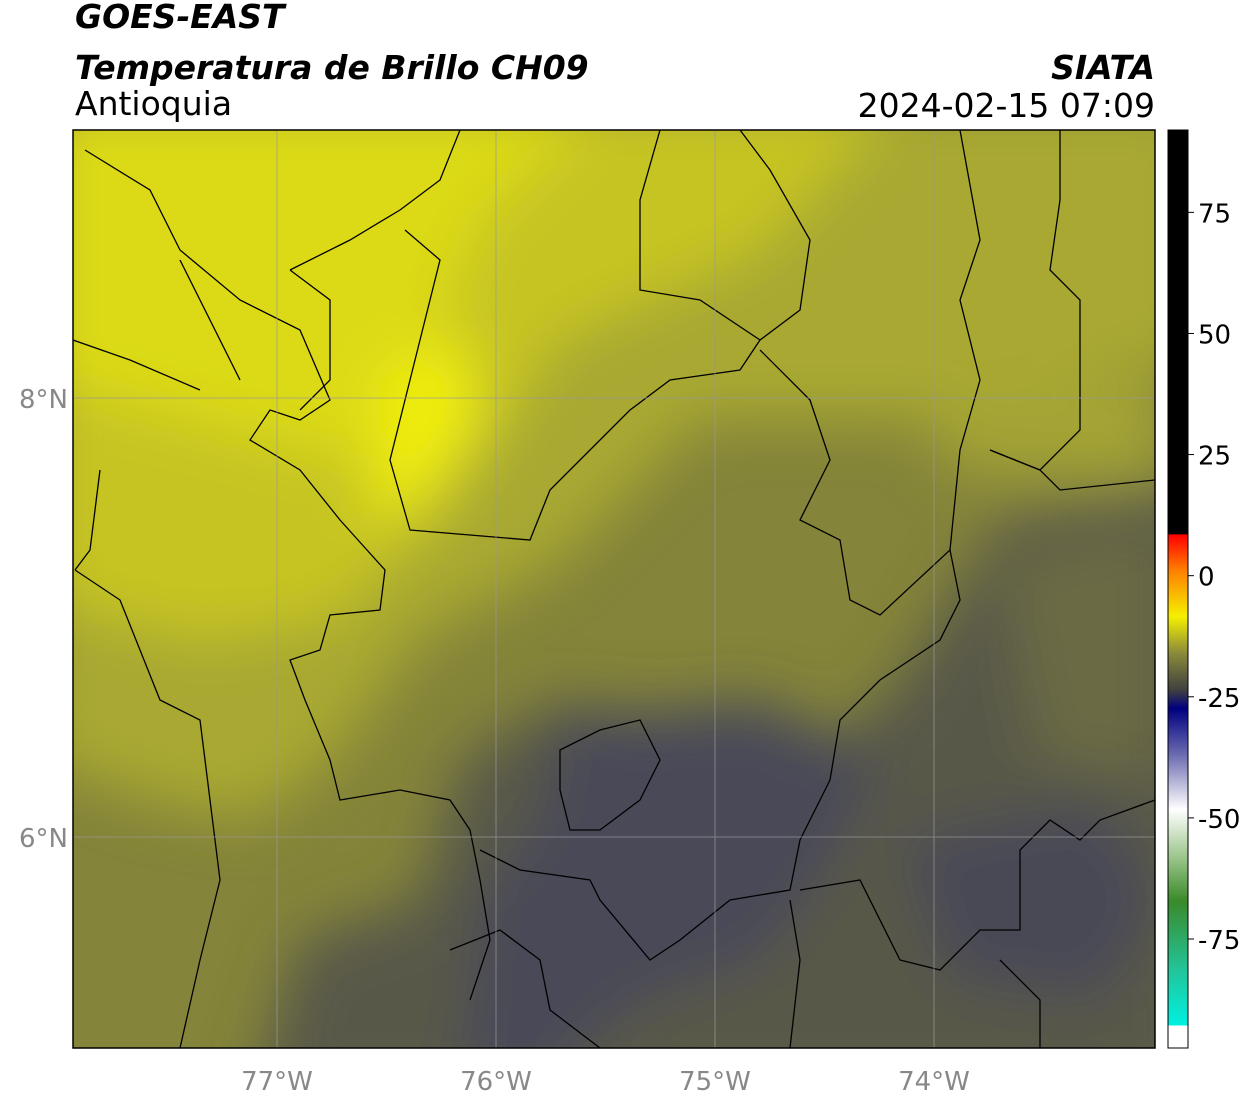 Image resolution: width=1252 pixels, height=1103 pixels. I want to click on lat-label: 8°N, so click(43, 400).